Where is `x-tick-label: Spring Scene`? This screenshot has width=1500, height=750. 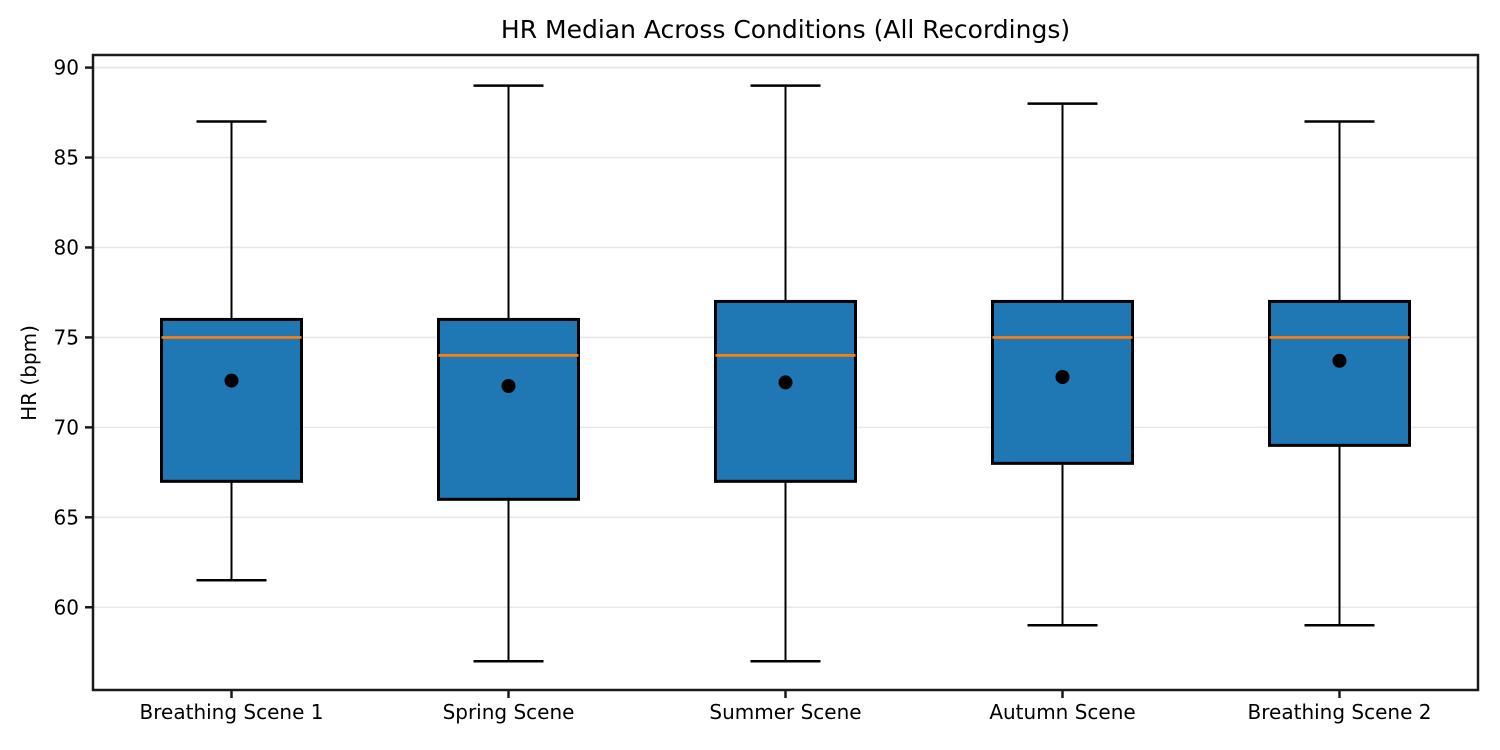
x-tick-label: Spring Scene is located at coordinates (509, 712).